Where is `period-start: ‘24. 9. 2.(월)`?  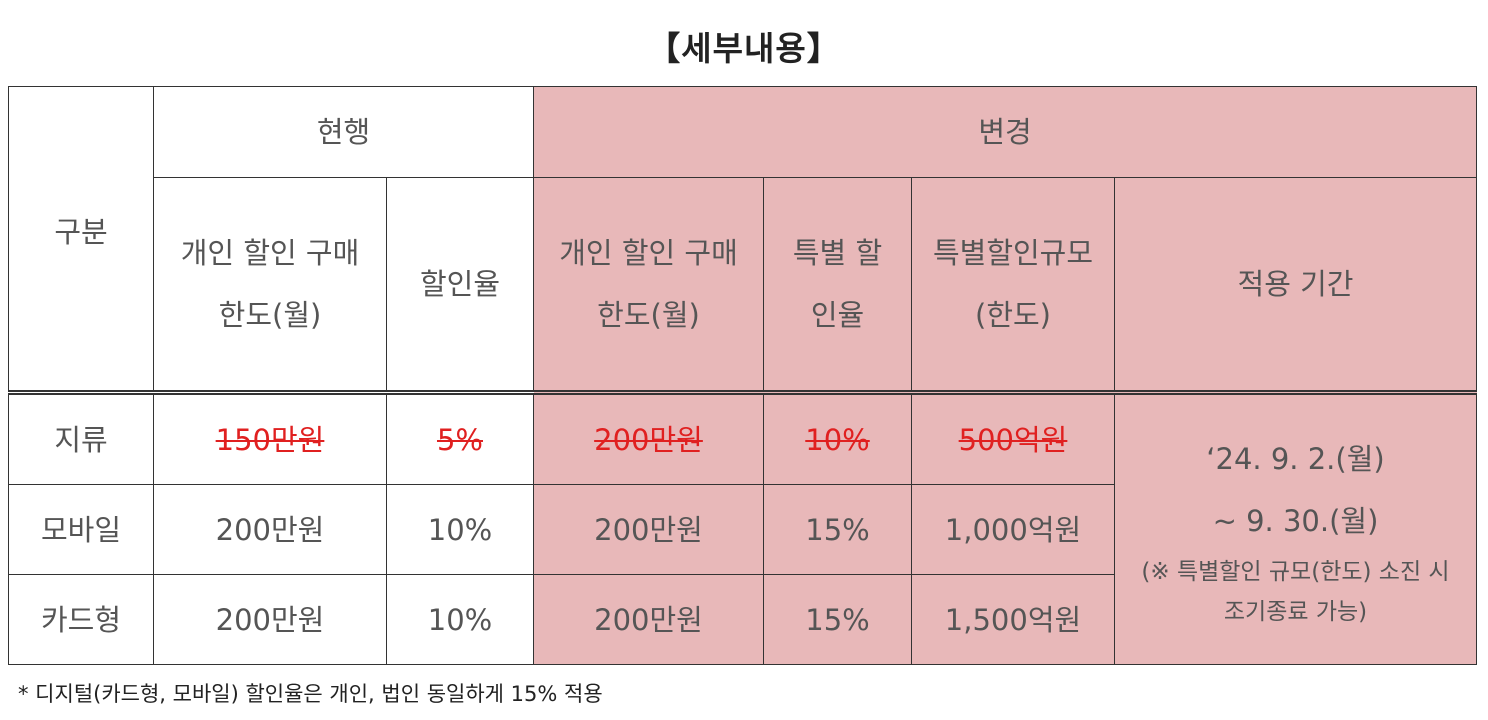 period-start: ‘24. 9. 2.(월) is located at coordinates (1295, 458).